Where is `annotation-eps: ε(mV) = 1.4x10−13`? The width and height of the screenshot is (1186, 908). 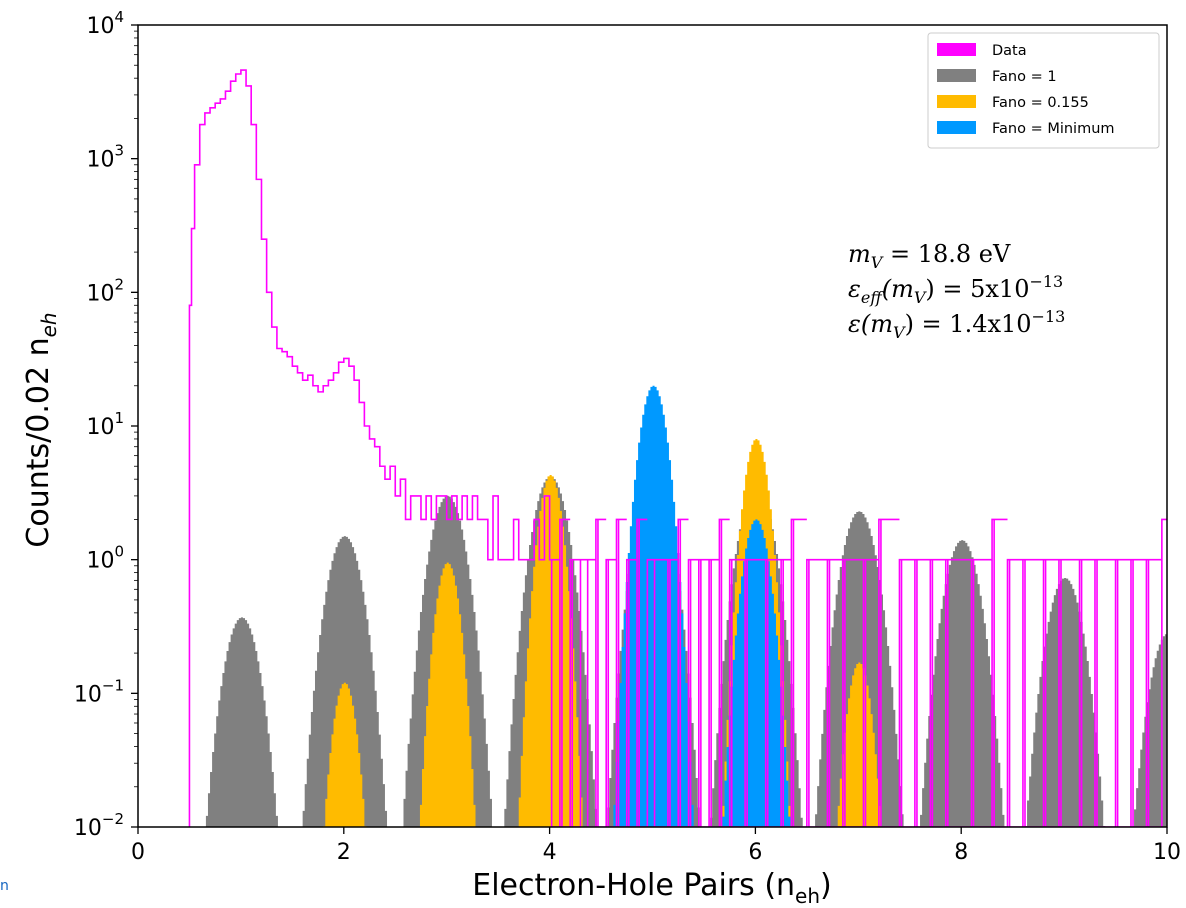
annotation-eps: ε(mV) = 1.4x10−13 is located at coordinates (956, 324).